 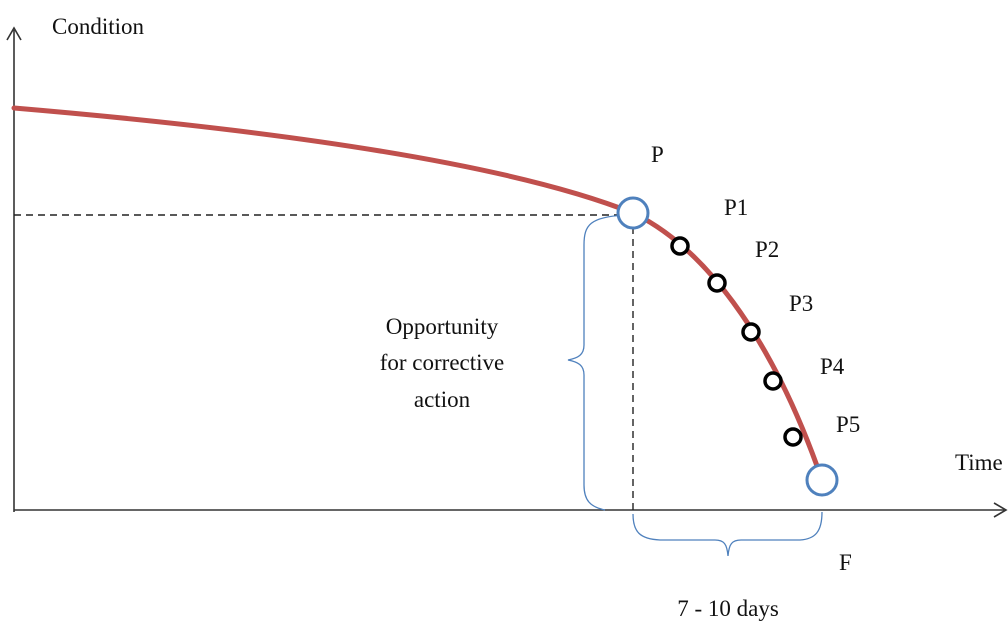 What do you see at coordinates (751, 332) in the screenshot?
I see `marker-p3` at bounding box center [751, 332].